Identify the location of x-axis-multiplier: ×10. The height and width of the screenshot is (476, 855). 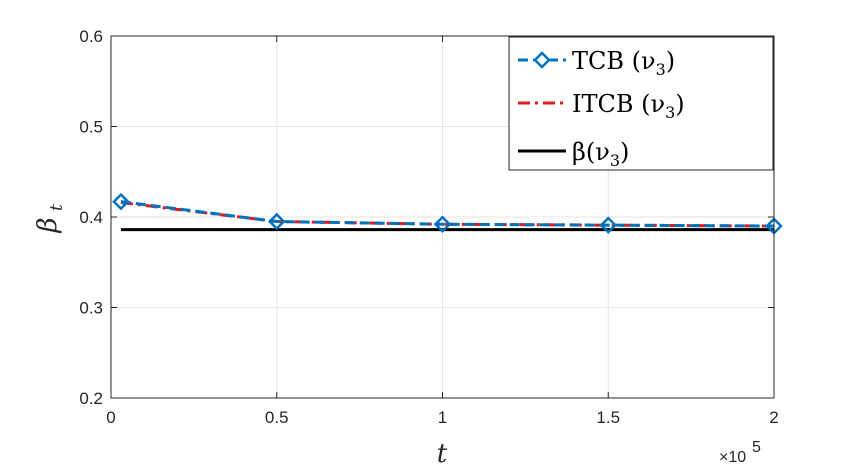
(732, 457).